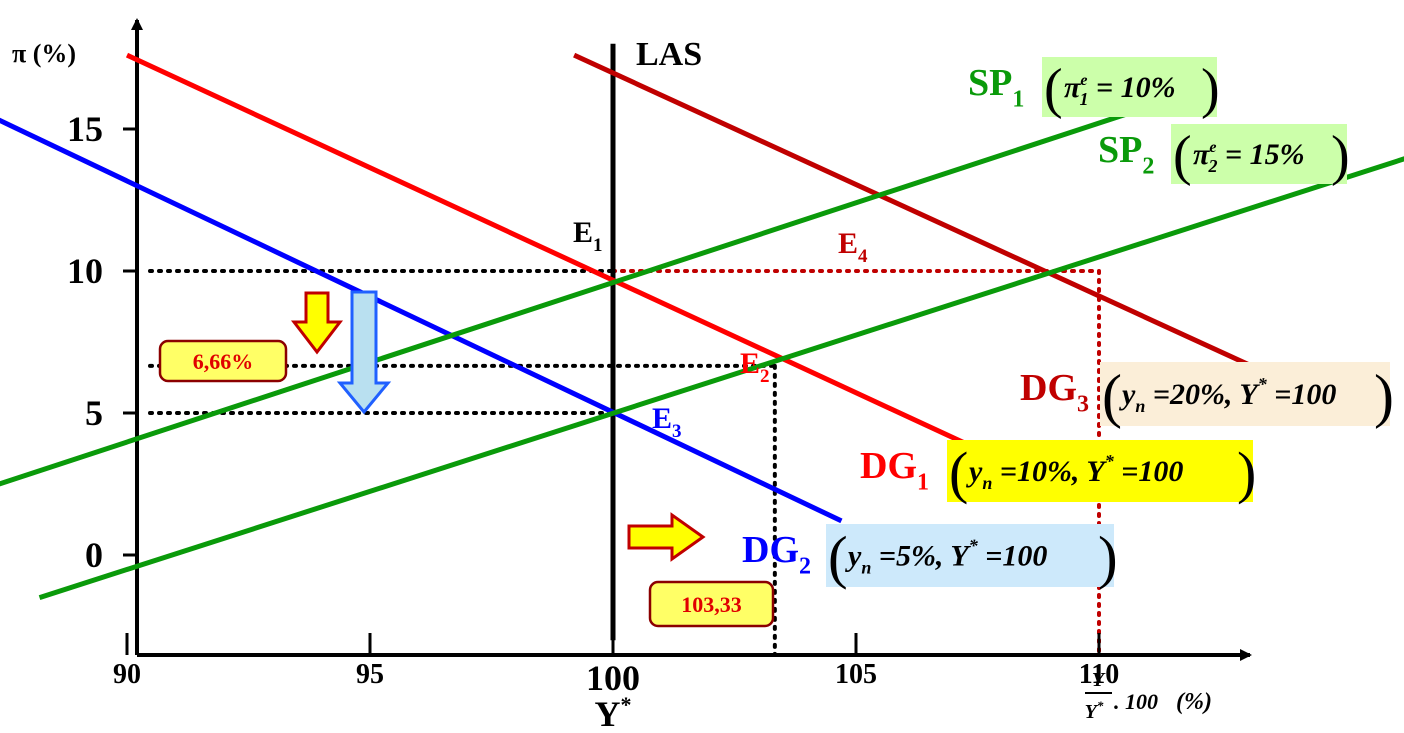 The width and height of the screenshot is (1404, 733). What do you see at coordinates (1136, 701) in the screenshot?
I see `svg-text: . 100` at bounding box center [1136, 701].